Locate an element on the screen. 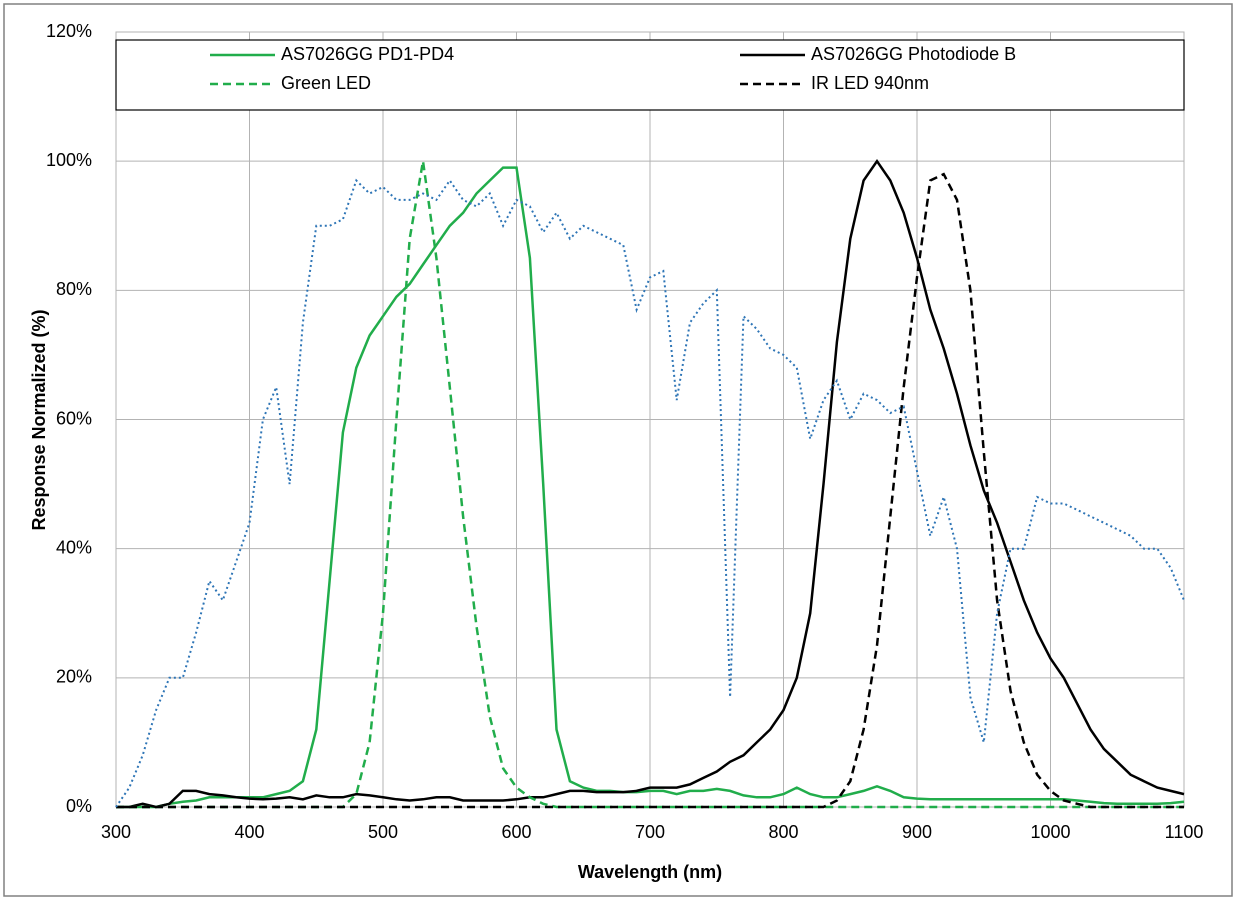 This screenshot has width=1237, height=904. legend-label: Green LED is located at coordinates (326, 83).